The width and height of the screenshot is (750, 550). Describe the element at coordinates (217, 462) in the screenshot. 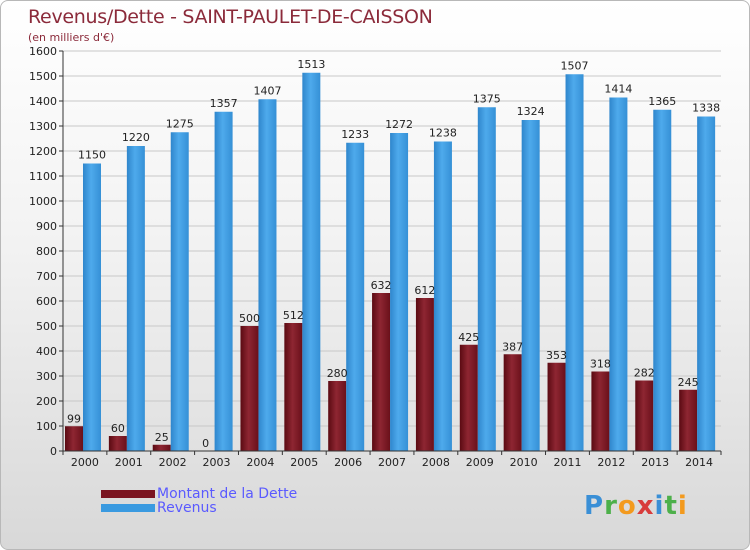

I see `x-tick-label: 2003` at that location.